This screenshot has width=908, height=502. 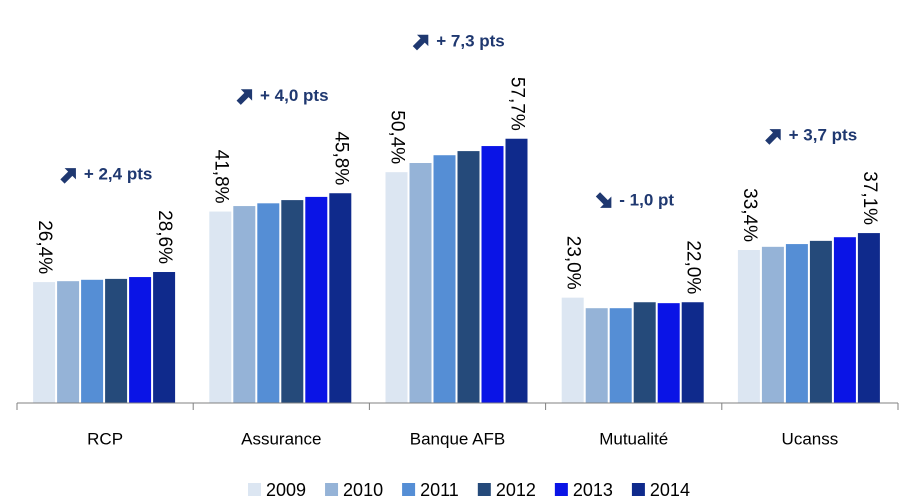 What do you see at coordinates (573, 263) in the screenshot?
I see `value-label: 23,0%` at bounding box center [573, 263].